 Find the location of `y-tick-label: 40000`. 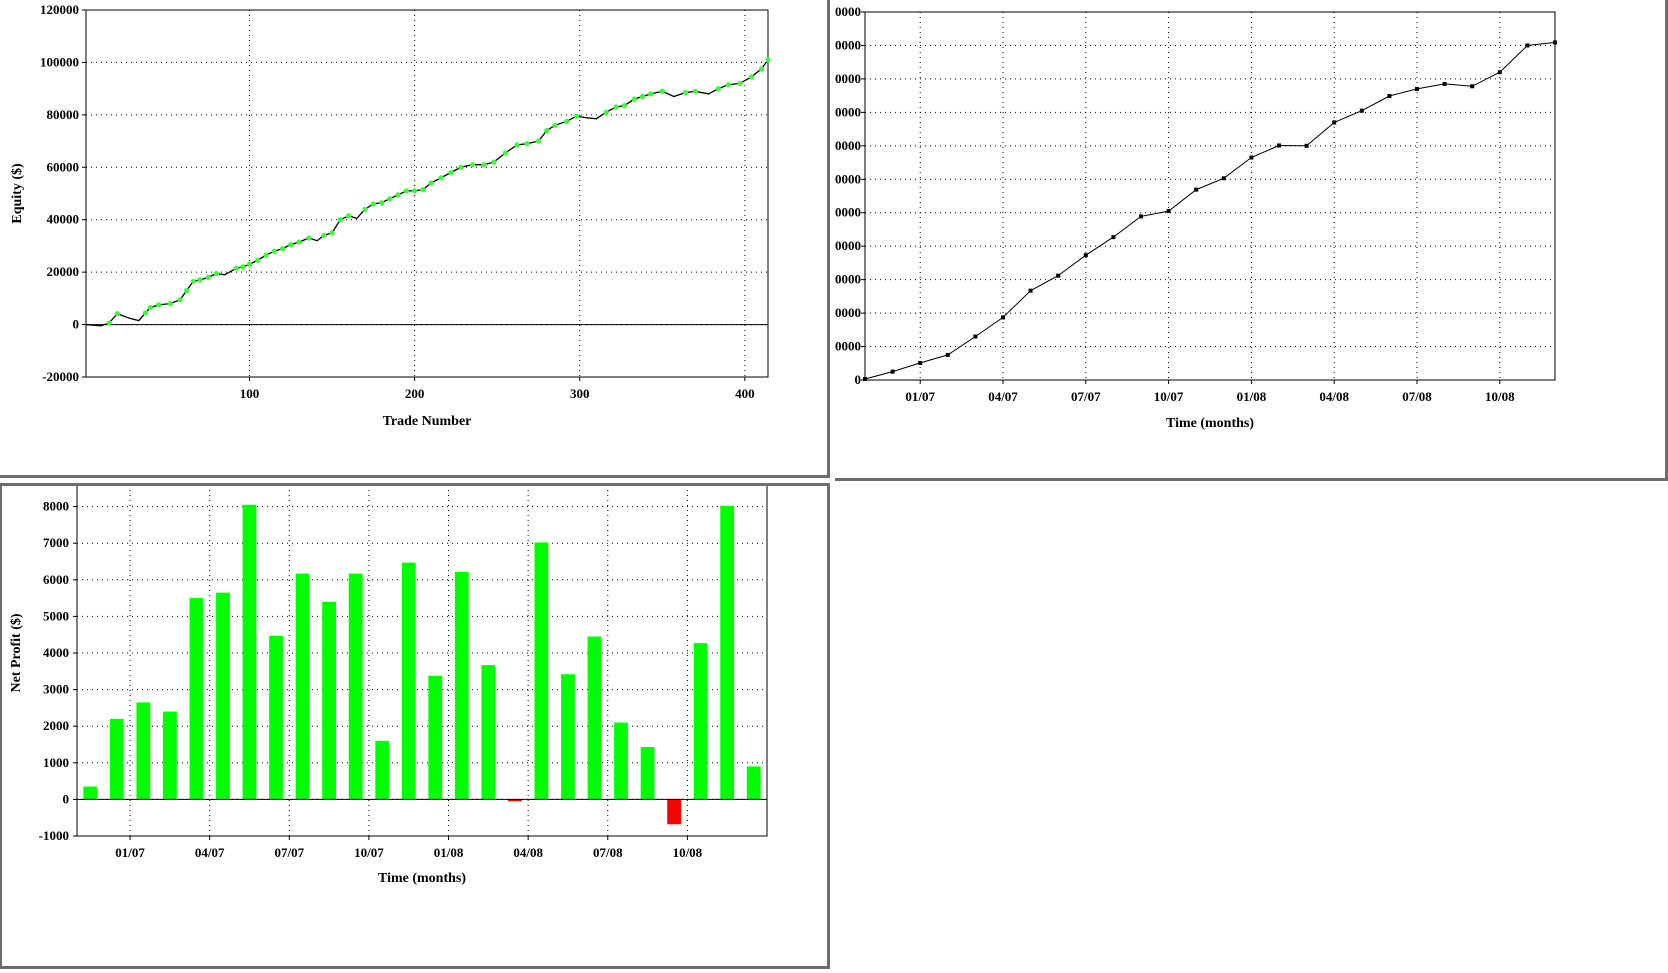

y-tick-label: 40000 is located at coordinates (848, 245).